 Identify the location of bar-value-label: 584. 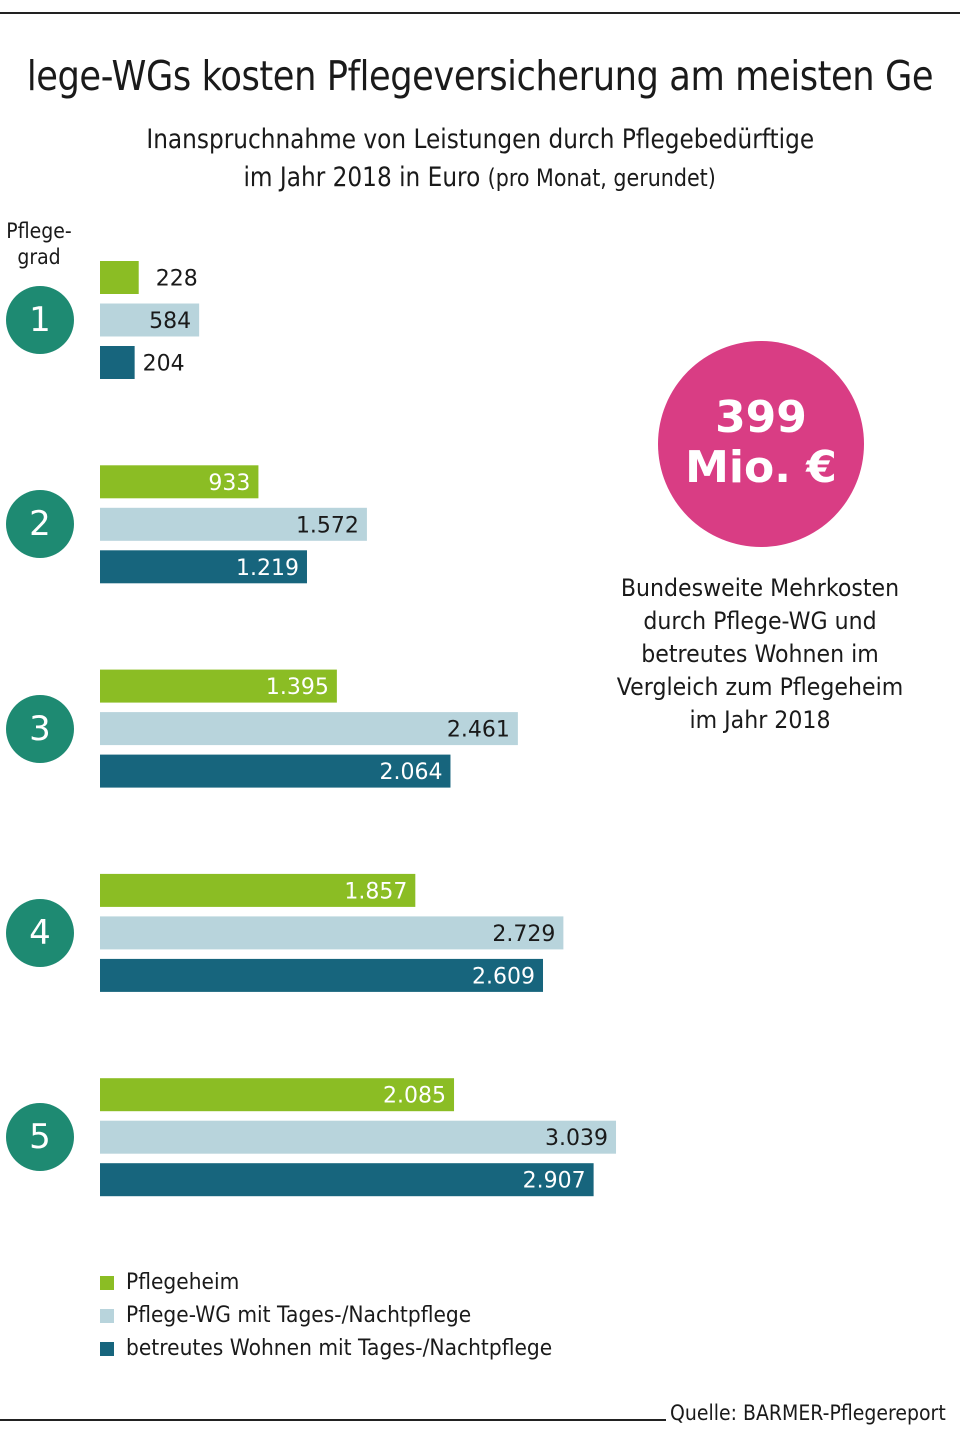
(170, 321).